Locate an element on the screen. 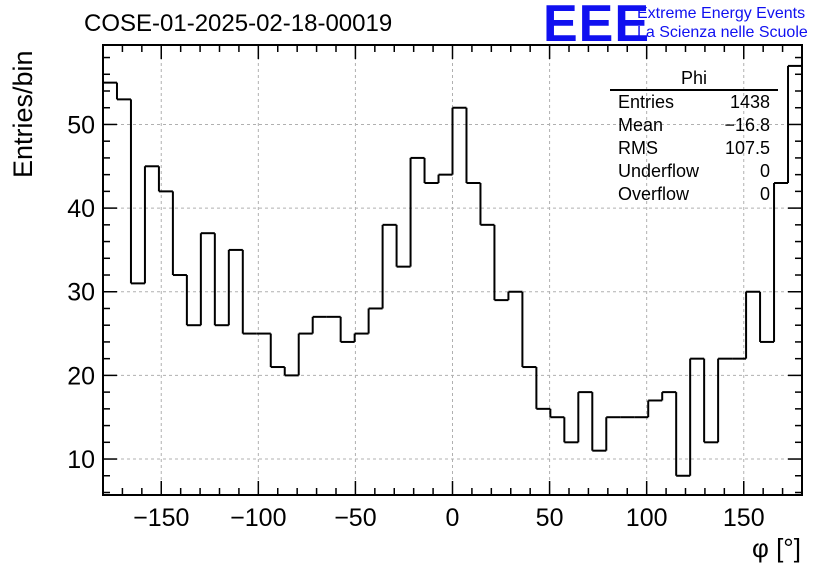  logo-caption-line-1: Extreme Energy Events is located at coordinates (721, 13).